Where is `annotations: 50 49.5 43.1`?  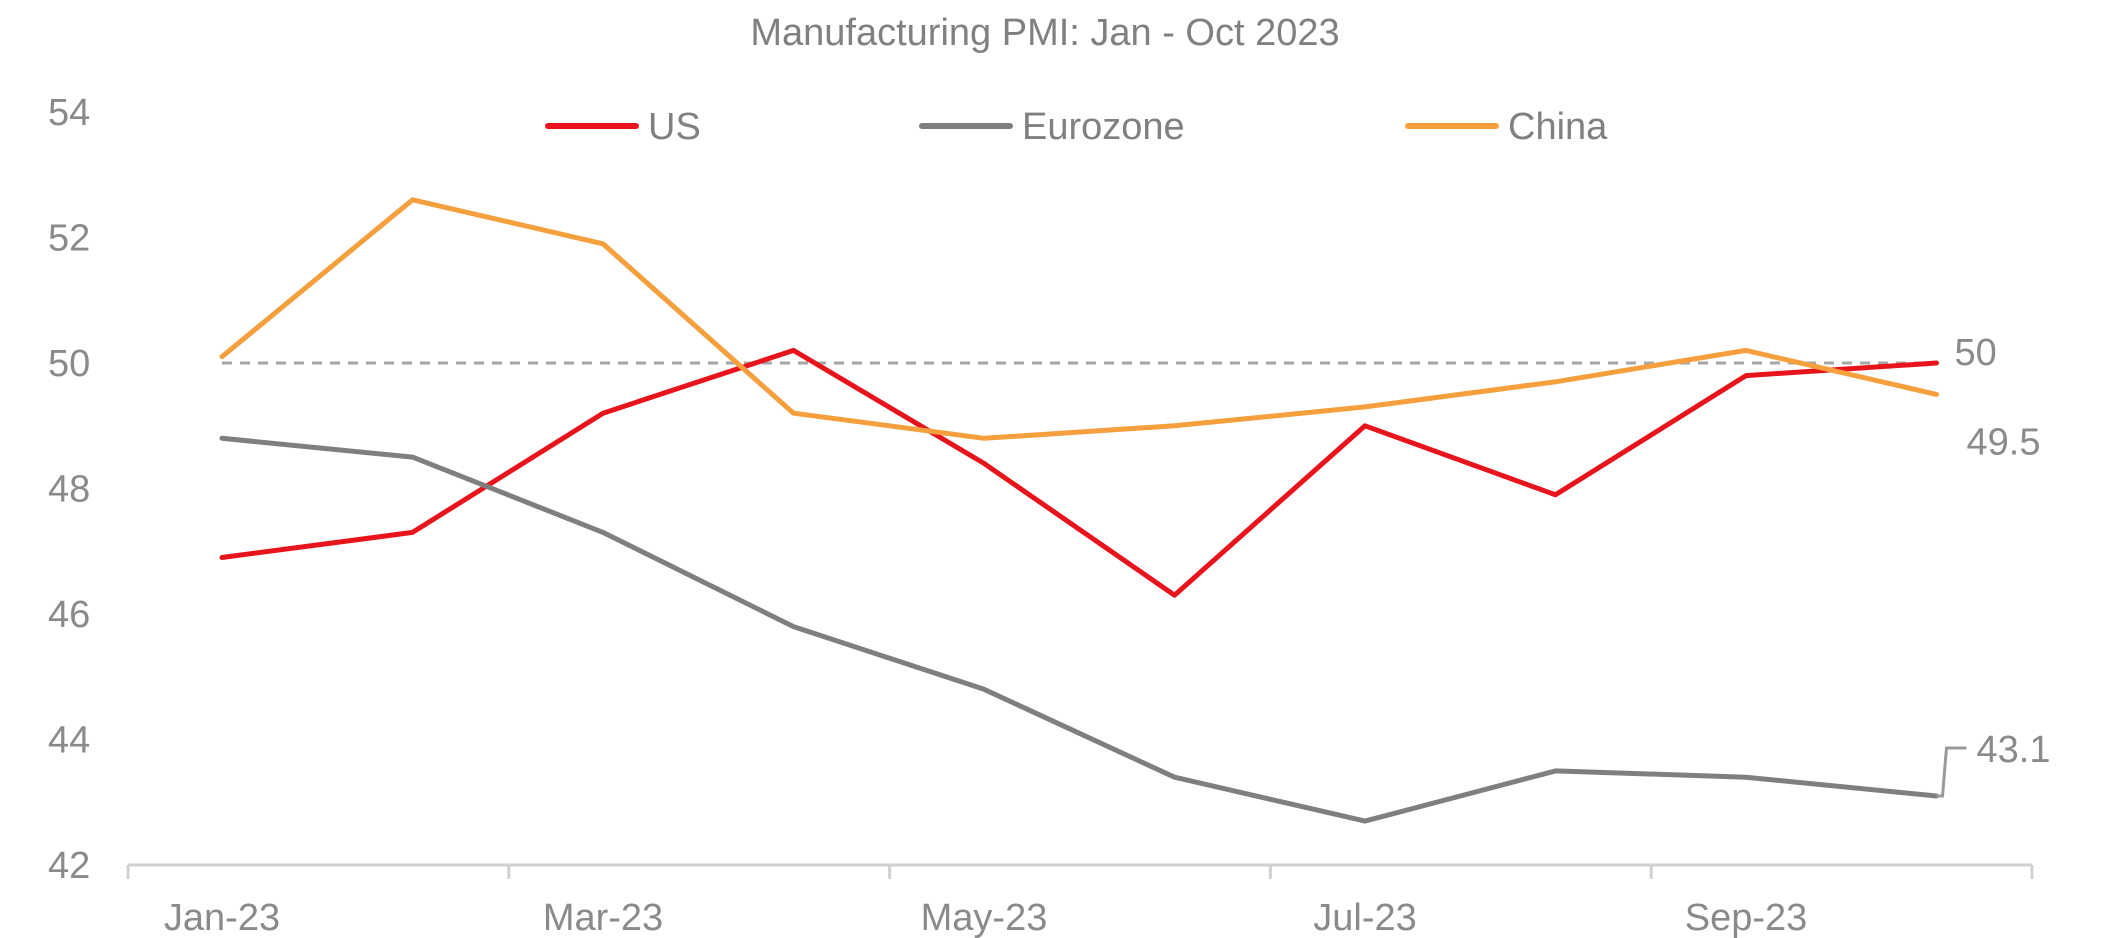
annotations: 50 49.5 43.1 is located at coordinates (1993, 565).